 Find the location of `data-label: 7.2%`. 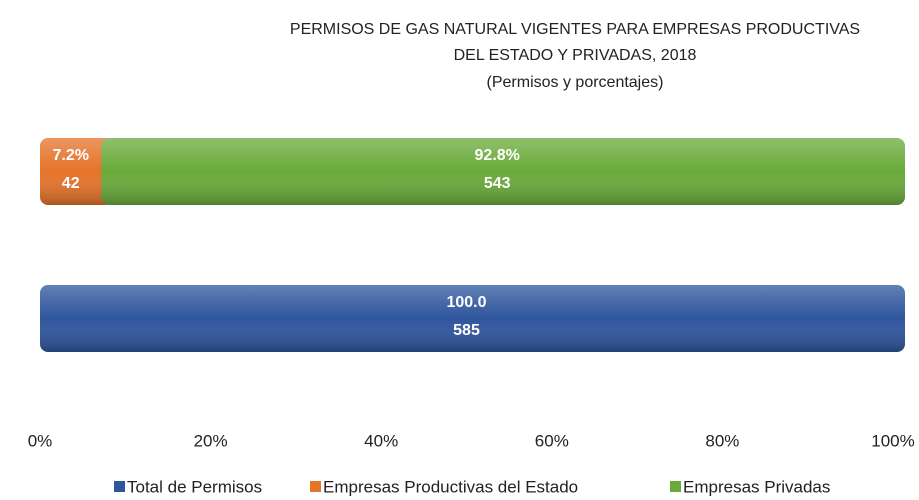

data-label: 7.2% is located at coordinates (70, 155).